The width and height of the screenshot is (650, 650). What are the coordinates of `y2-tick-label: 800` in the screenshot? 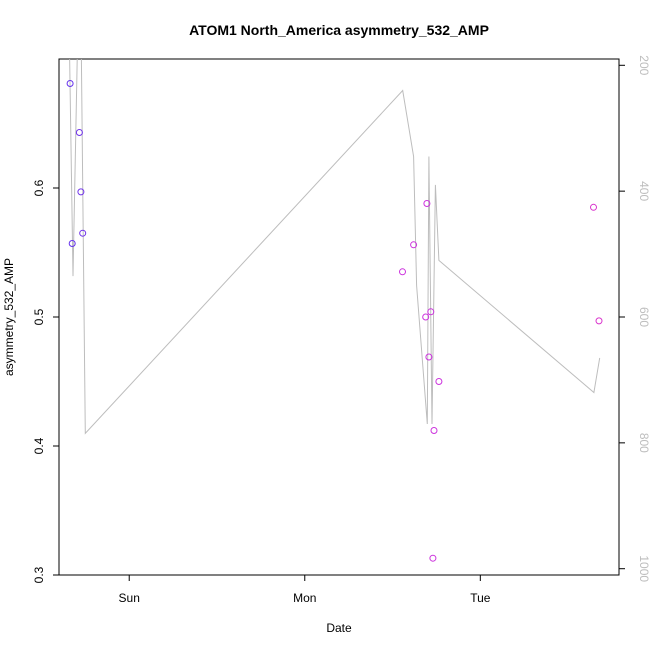 It's located at (643, 443).